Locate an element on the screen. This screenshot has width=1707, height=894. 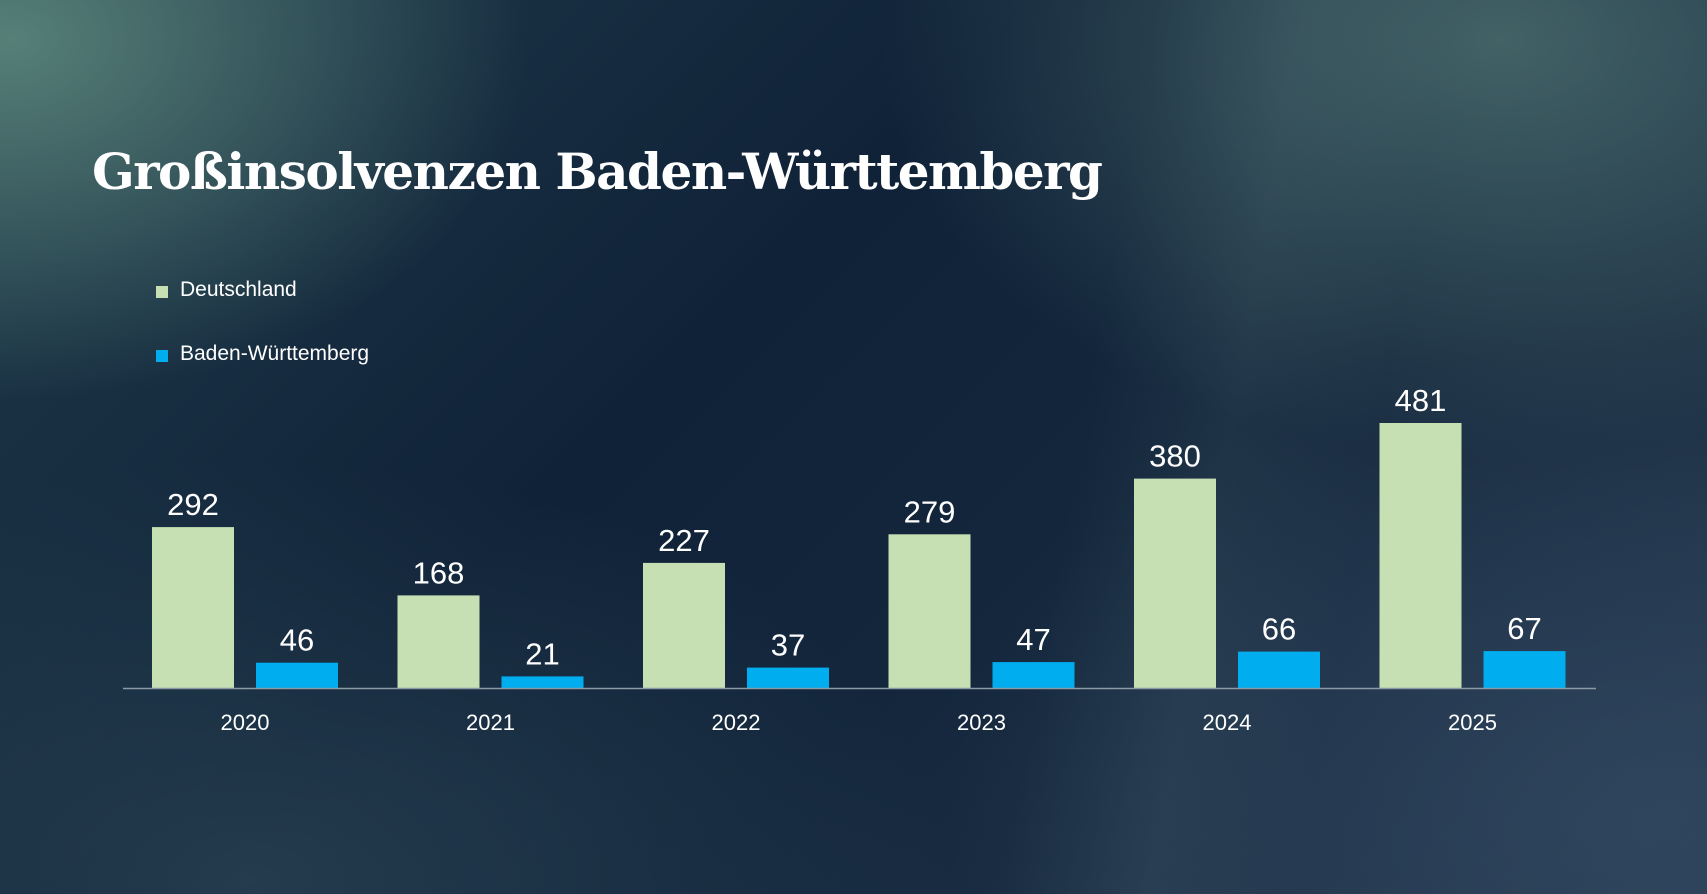
bar-deutschland-2024 is located at coordinates (1175, 583).